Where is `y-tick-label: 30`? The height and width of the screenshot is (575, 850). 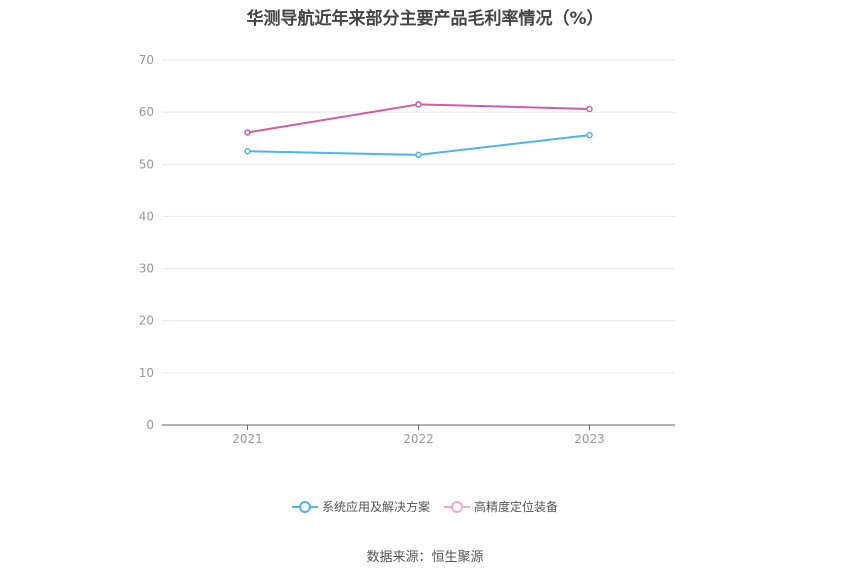 y-tick-label: 30 is located at coordinates (146, 269).